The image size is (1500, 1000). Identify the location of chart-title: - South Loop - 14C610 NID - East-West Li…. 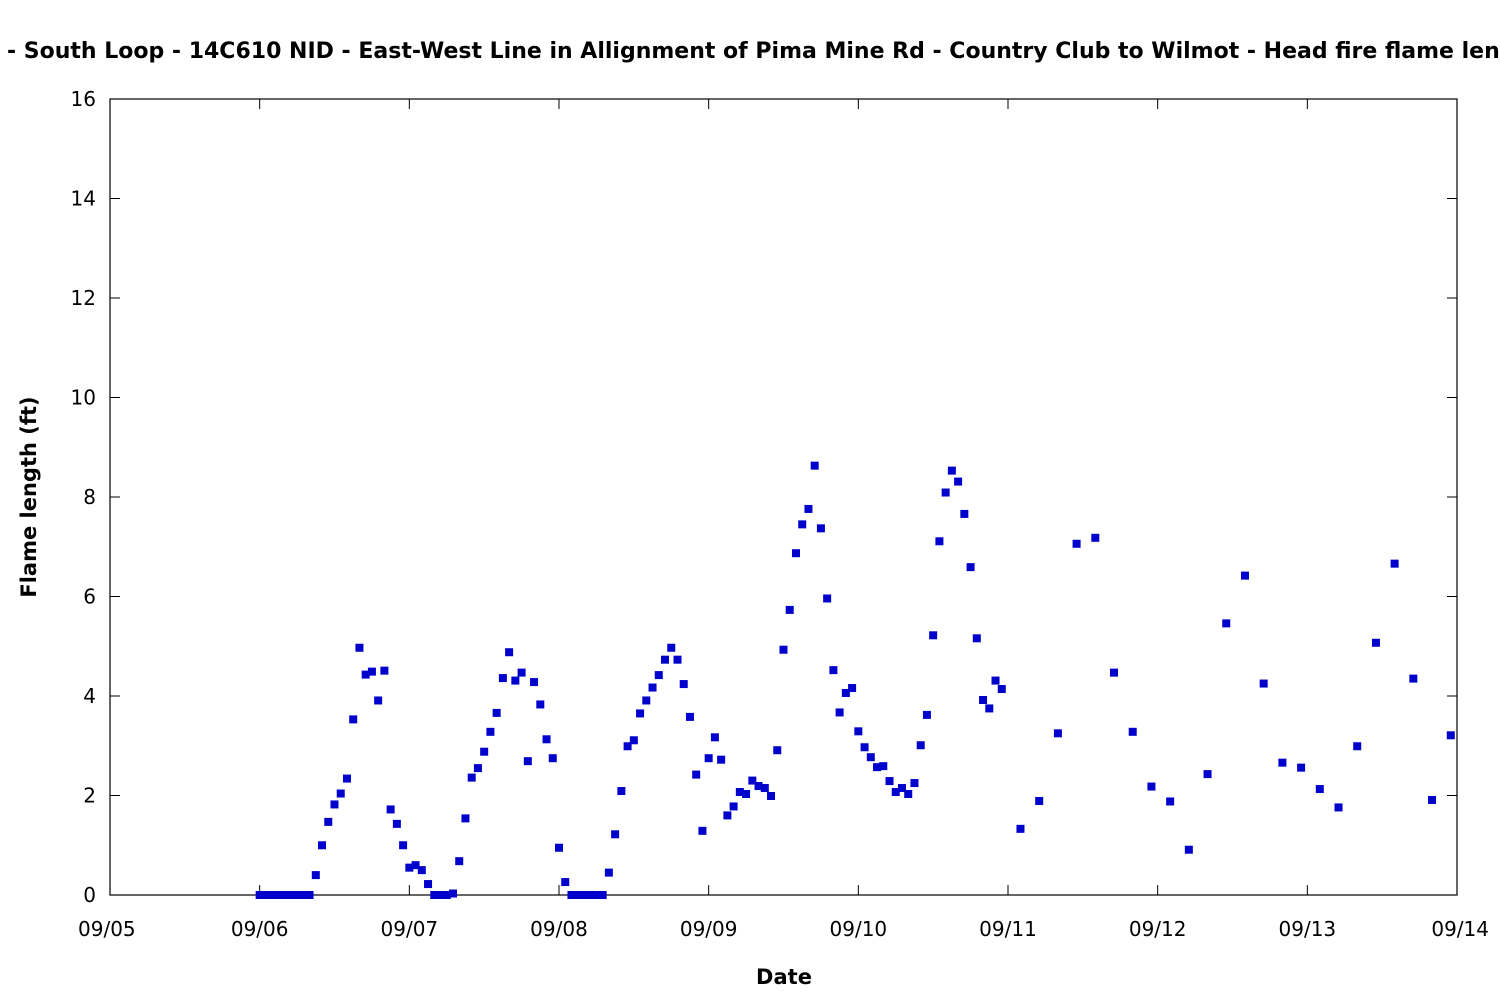
(753, 51).